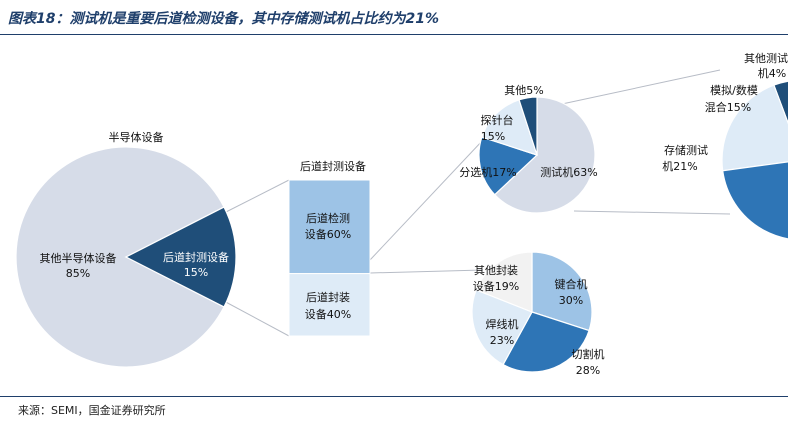 The height and width of the screenshot is (422, 788). I want to click on main-value-backend: 15%, so click(196, 272).